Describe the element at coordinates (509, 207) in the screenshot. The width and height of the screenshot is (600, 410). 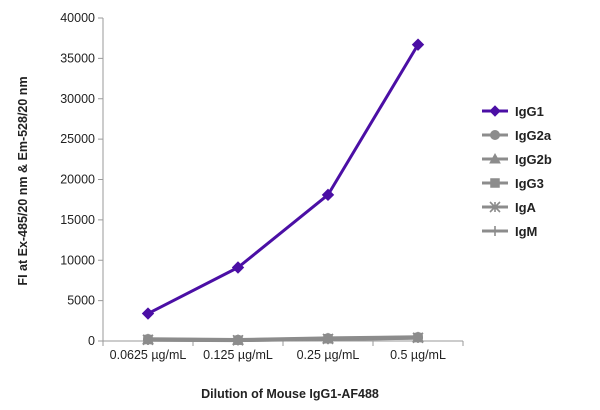
I see `legend-item-iga: IgA` at that location.